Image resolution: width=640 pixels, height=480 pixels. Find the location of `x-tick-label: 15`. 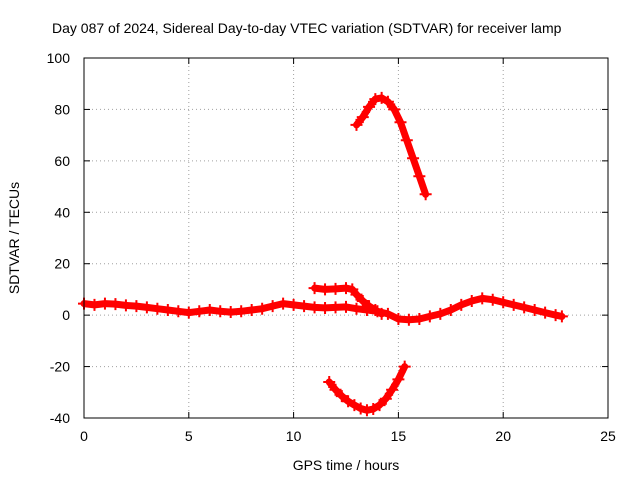

x-tick-label: 15 is located at coordinates (399, 436).